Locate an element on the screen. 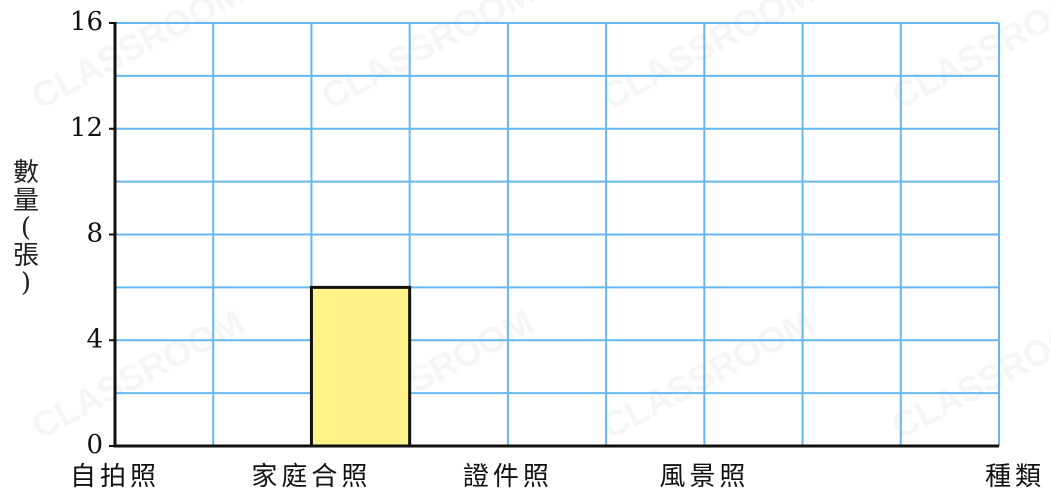 The height and width of the screenshot is (493, 1051). bars is located at coordinates (360, 366).